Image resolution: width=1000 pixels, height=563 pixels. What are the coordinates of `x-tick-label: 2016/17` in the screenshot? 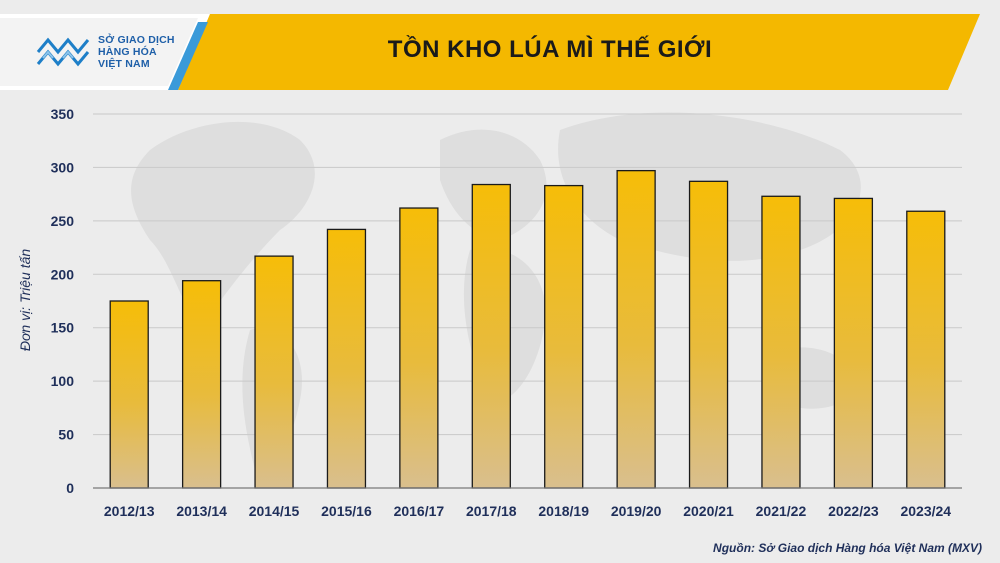 It's located at (419, 511).